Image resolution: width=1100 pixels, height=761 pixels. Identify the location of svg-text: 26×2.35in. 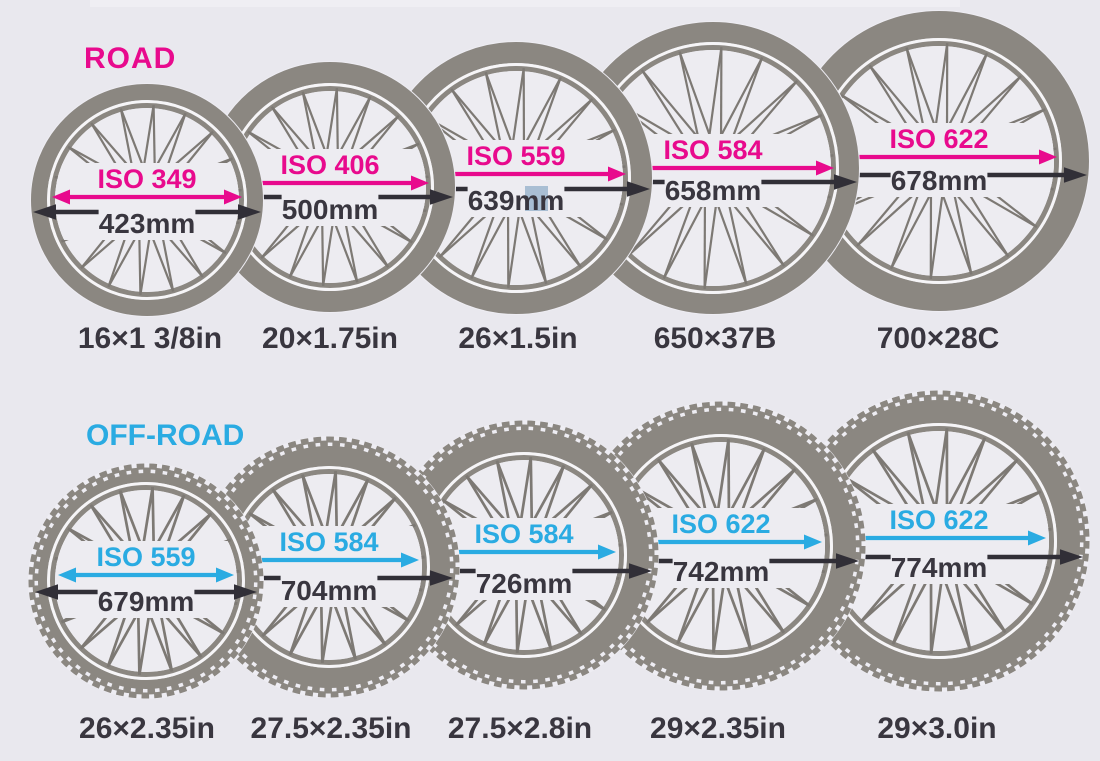
(147, 728).